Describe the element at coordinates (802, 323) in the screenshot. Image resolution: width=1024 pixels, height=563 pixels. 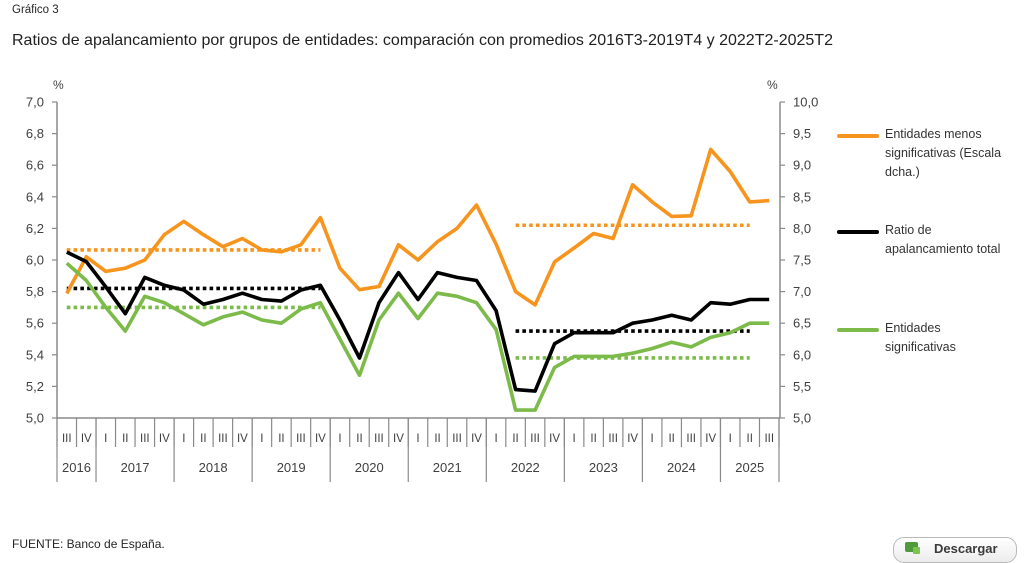
I see `right-y-tick-label: 6,5` at that location.